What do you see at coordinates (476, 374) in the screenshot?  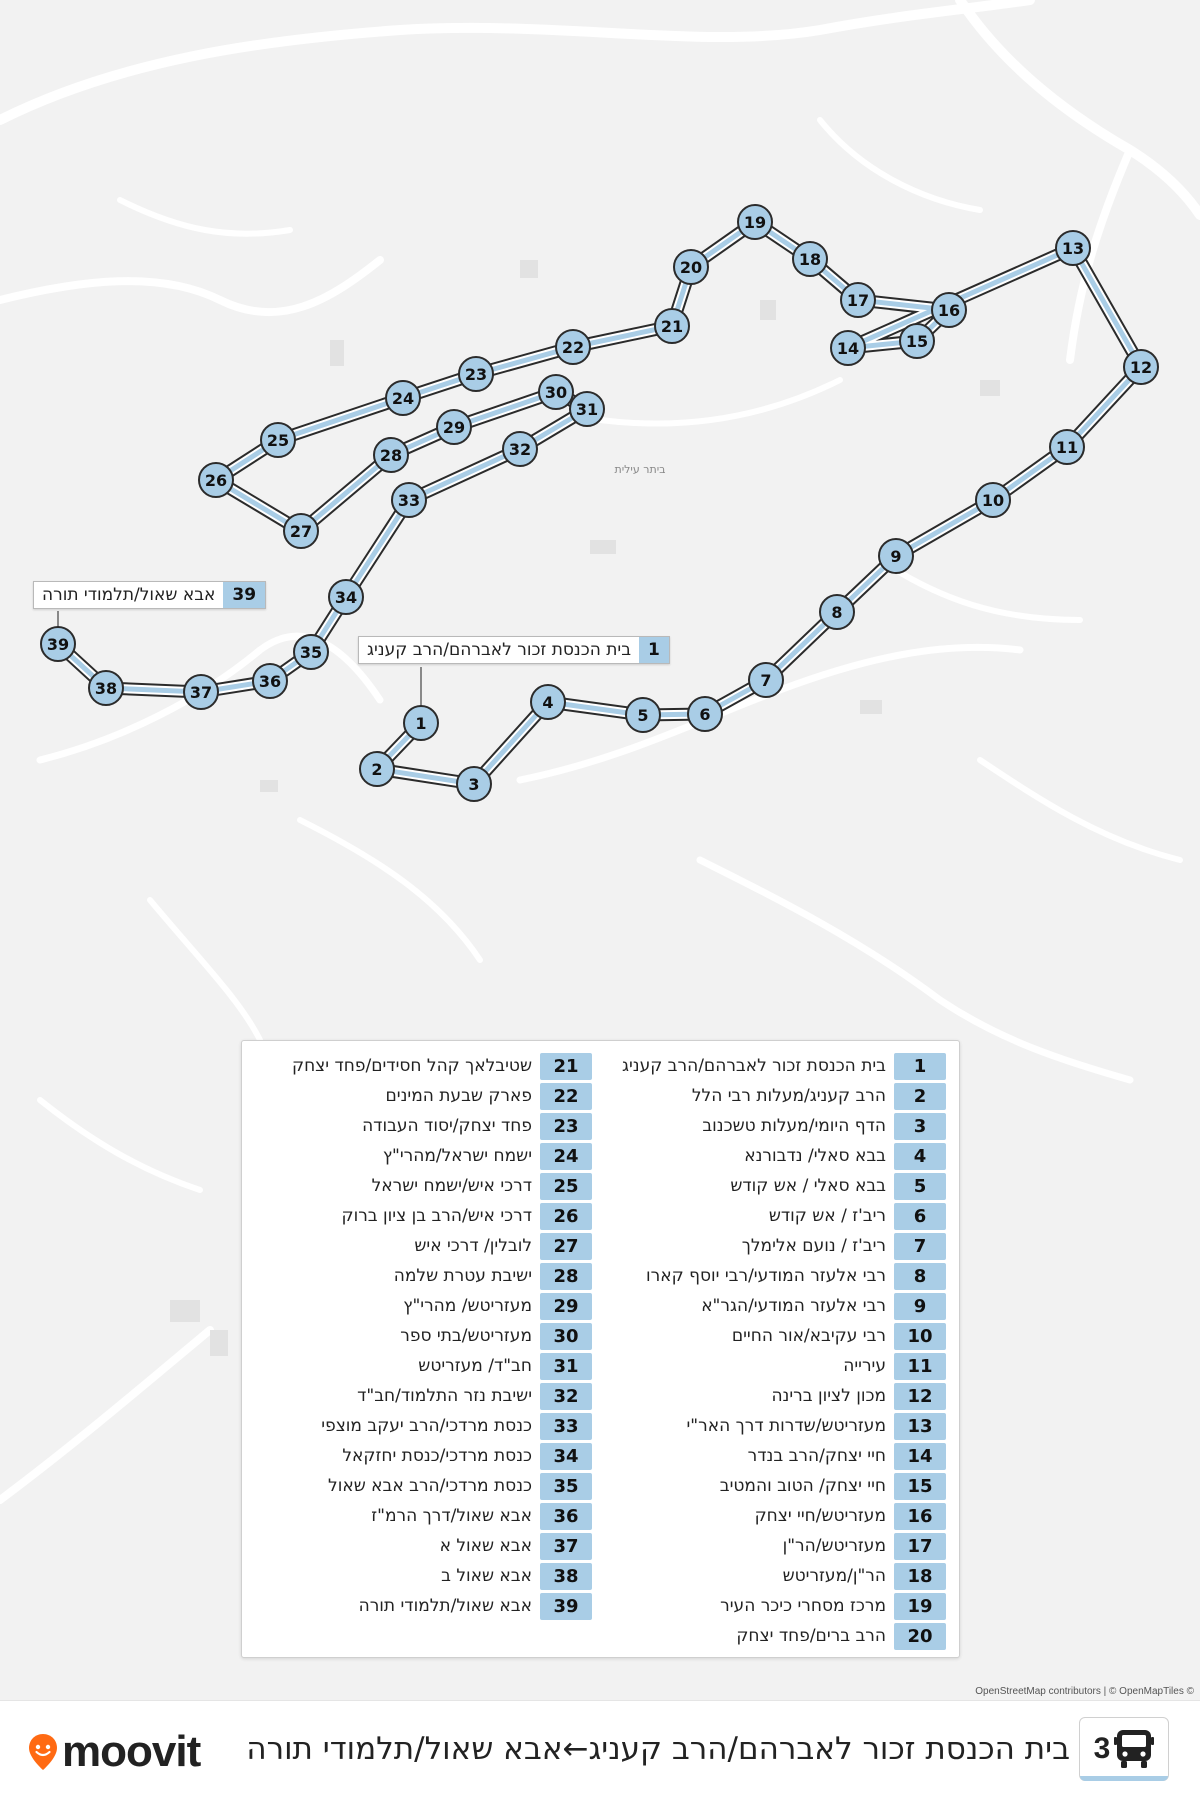 I see `map-stop-marker: 23` at bounding box center [476, 374].